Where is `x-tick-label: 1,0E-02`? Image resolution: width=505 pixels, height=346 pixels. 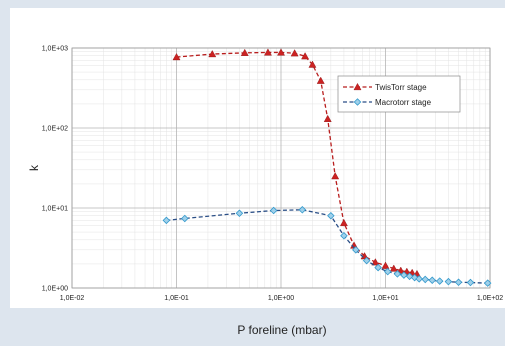 x-tick-label: 1,0E-02 is located at coordinates (72, 298).